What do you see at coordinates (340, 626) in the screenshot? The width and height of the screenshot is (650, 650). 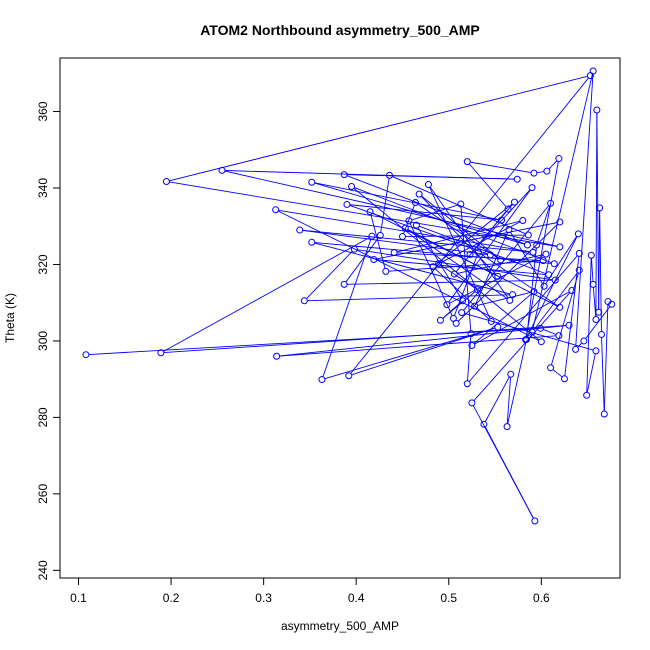 I see `x-axis-label: asymmetry_500_AMP` at bounding box center [340, 626].